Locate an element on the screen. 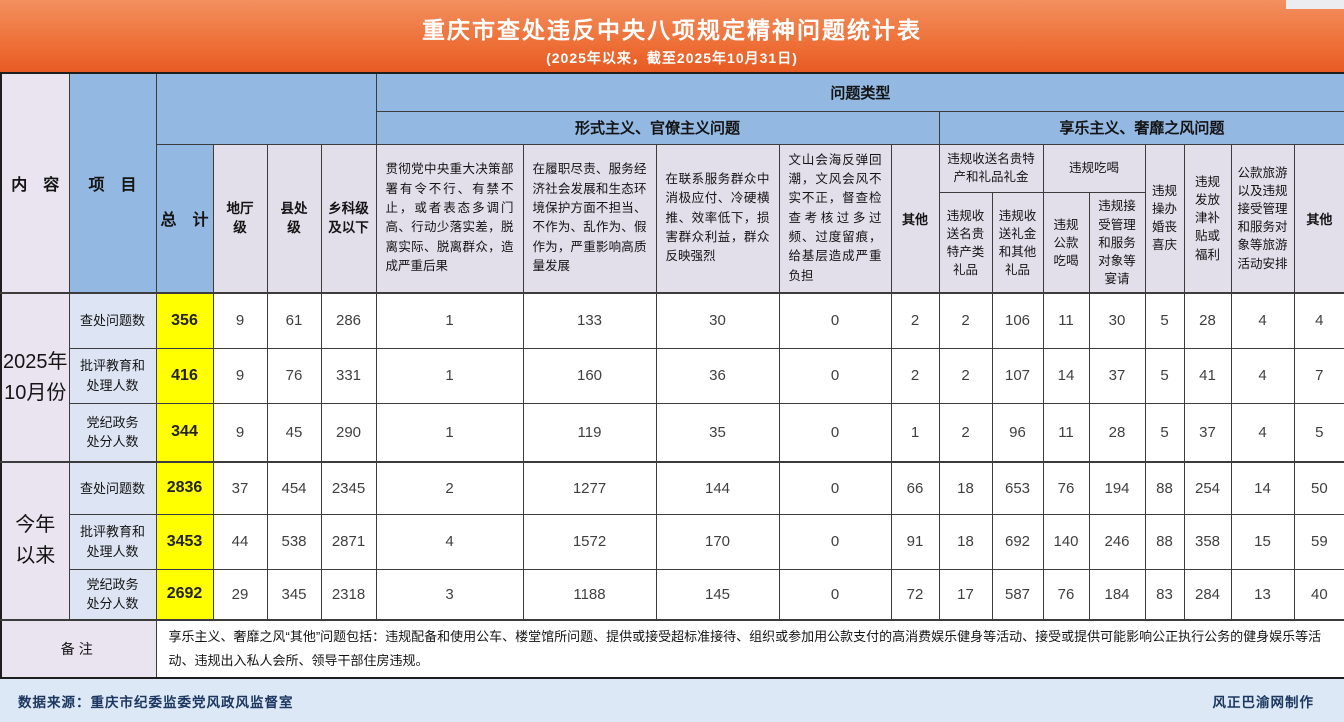 Image resolution: width=1344 pixels, height=722 pixels. data-cell: 2871 is located at coordinates (348, 541).